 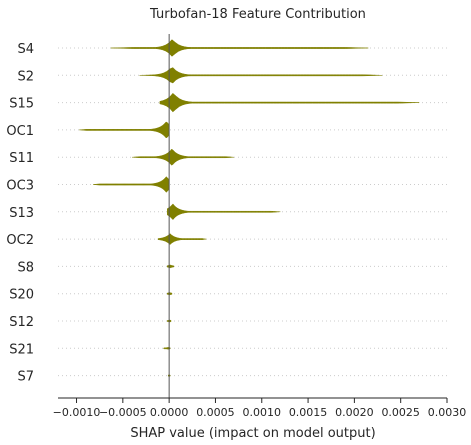 I want to click on feature-label: S7, so click(x=25, y=377).